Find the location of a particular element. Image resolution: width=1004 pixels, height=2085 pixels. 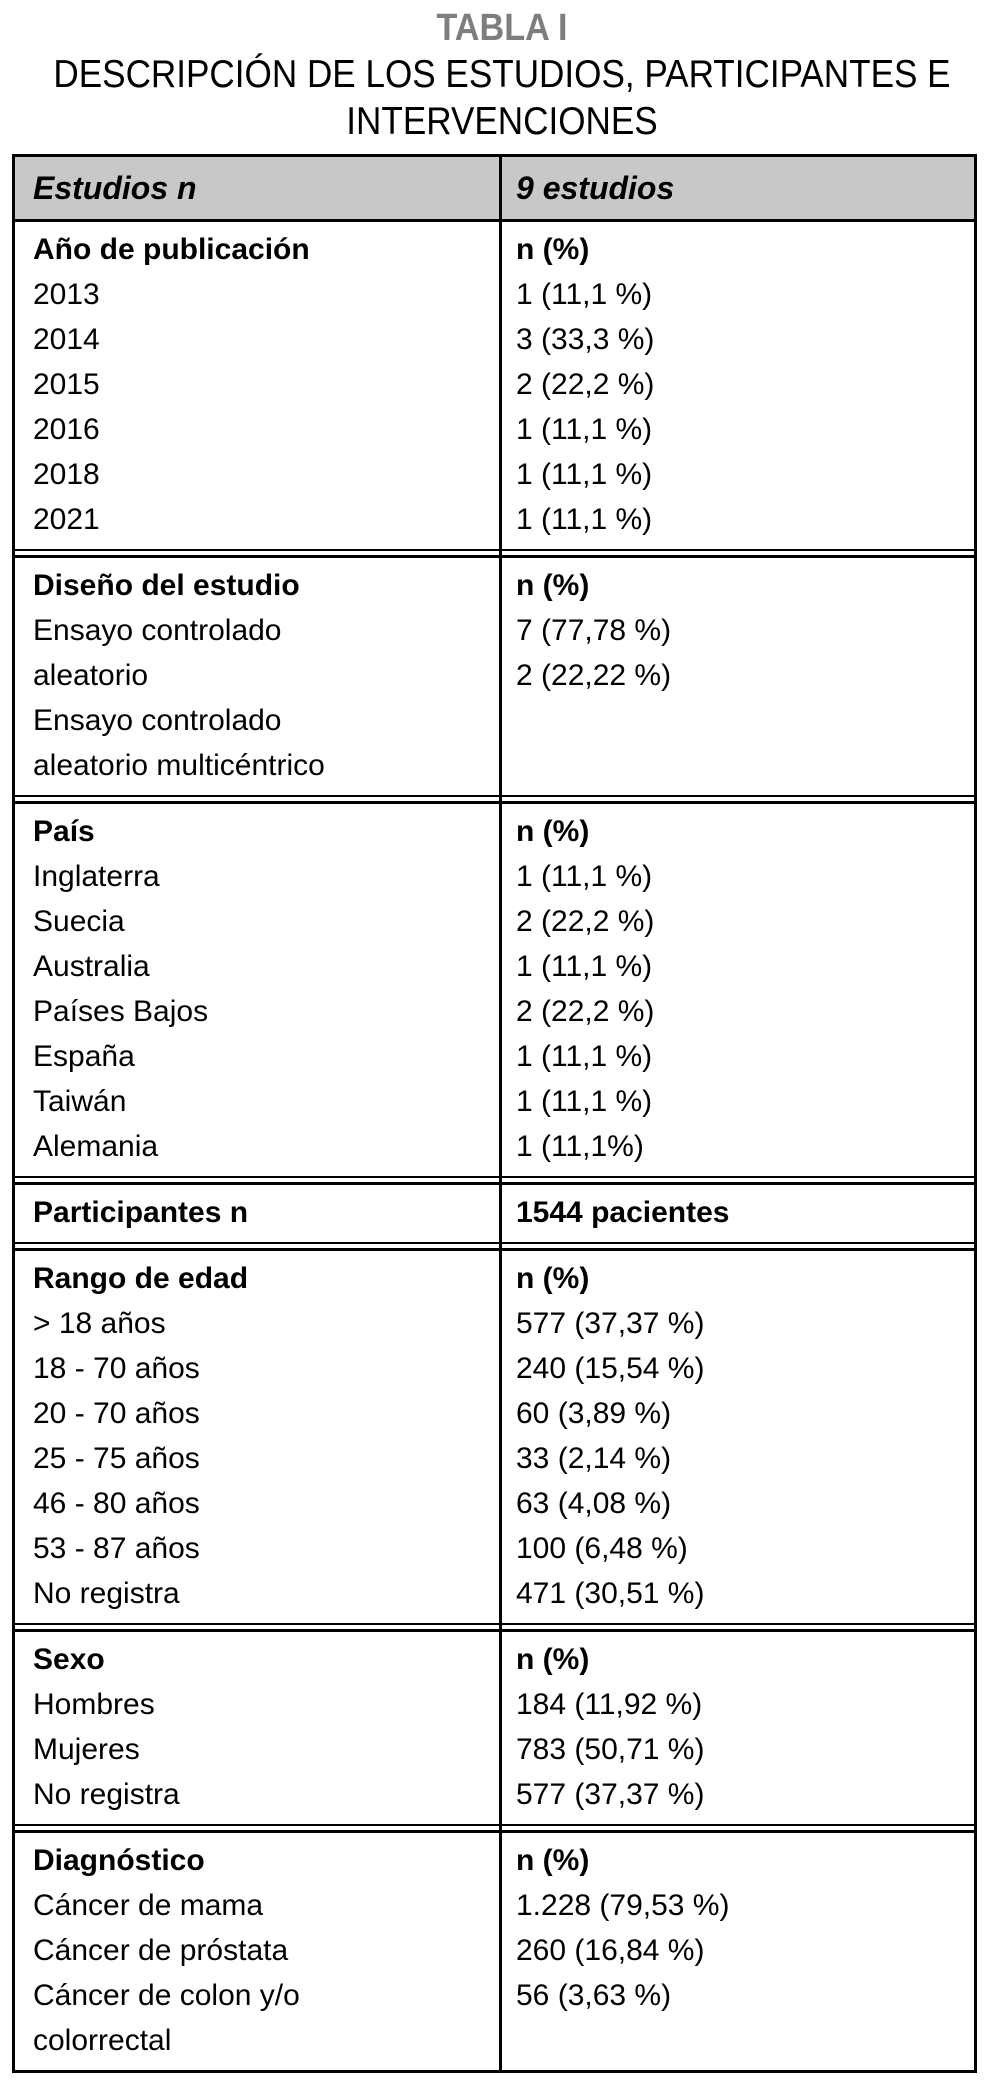

cell-line: 25 - 75 años is located at coordinates (116, 1458).